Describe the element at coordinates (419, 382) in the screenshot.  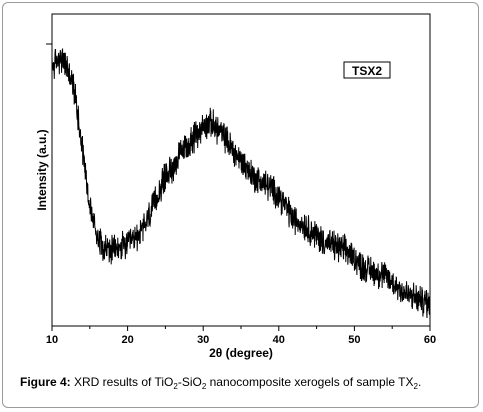
I see `caption-text-4: .` at that location.